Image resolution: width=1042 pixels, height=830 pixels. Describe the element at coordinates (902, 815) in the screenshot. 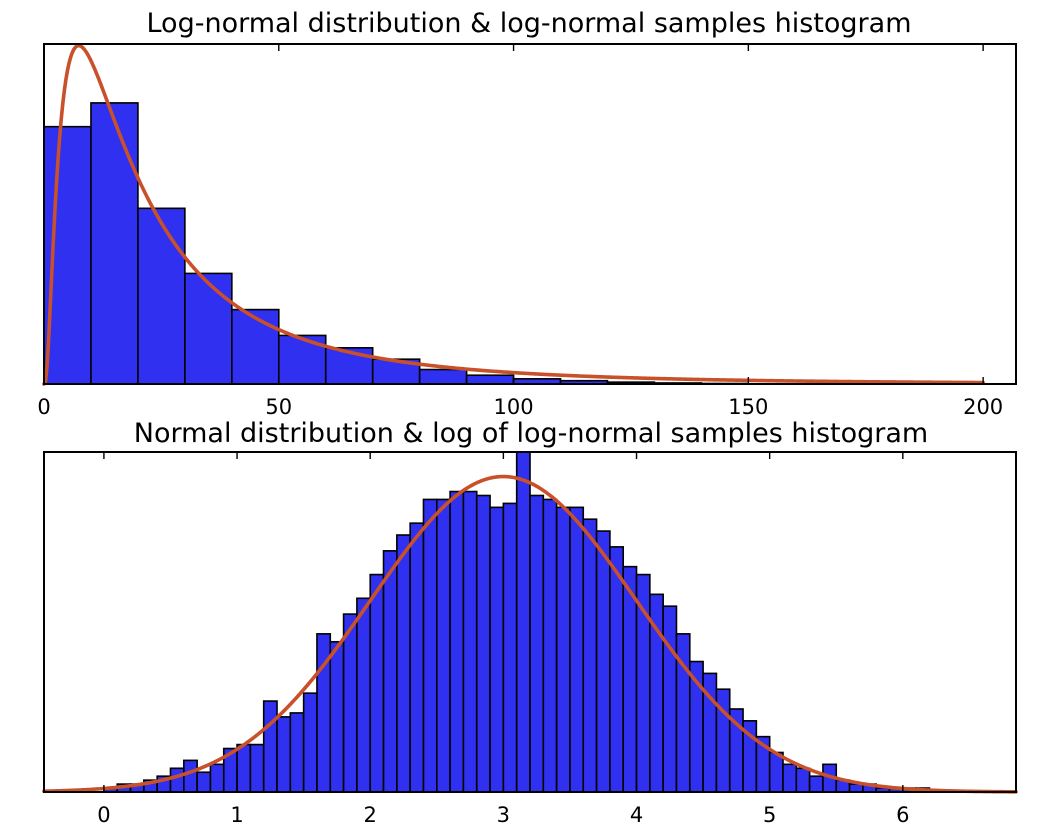

I see `x-tick-label: 6` at that location.